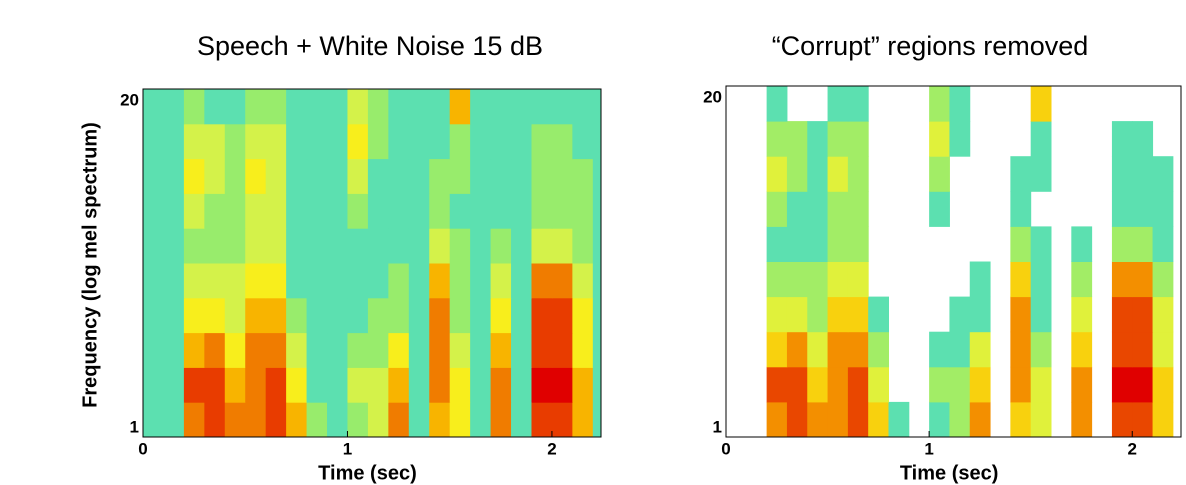  I want to click on chart-title: “Corrupt” regions removed, so click(930, 46).